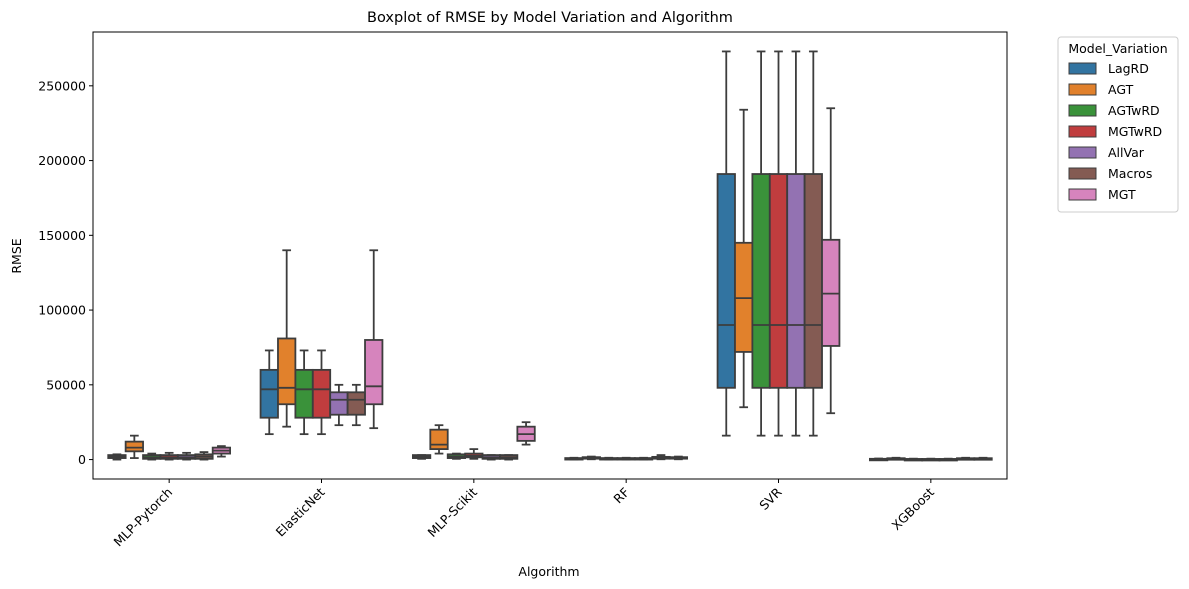 The width and height of the screenshot is (1189, 589). I want to click on box-mgt-rf, so click(678, 458).